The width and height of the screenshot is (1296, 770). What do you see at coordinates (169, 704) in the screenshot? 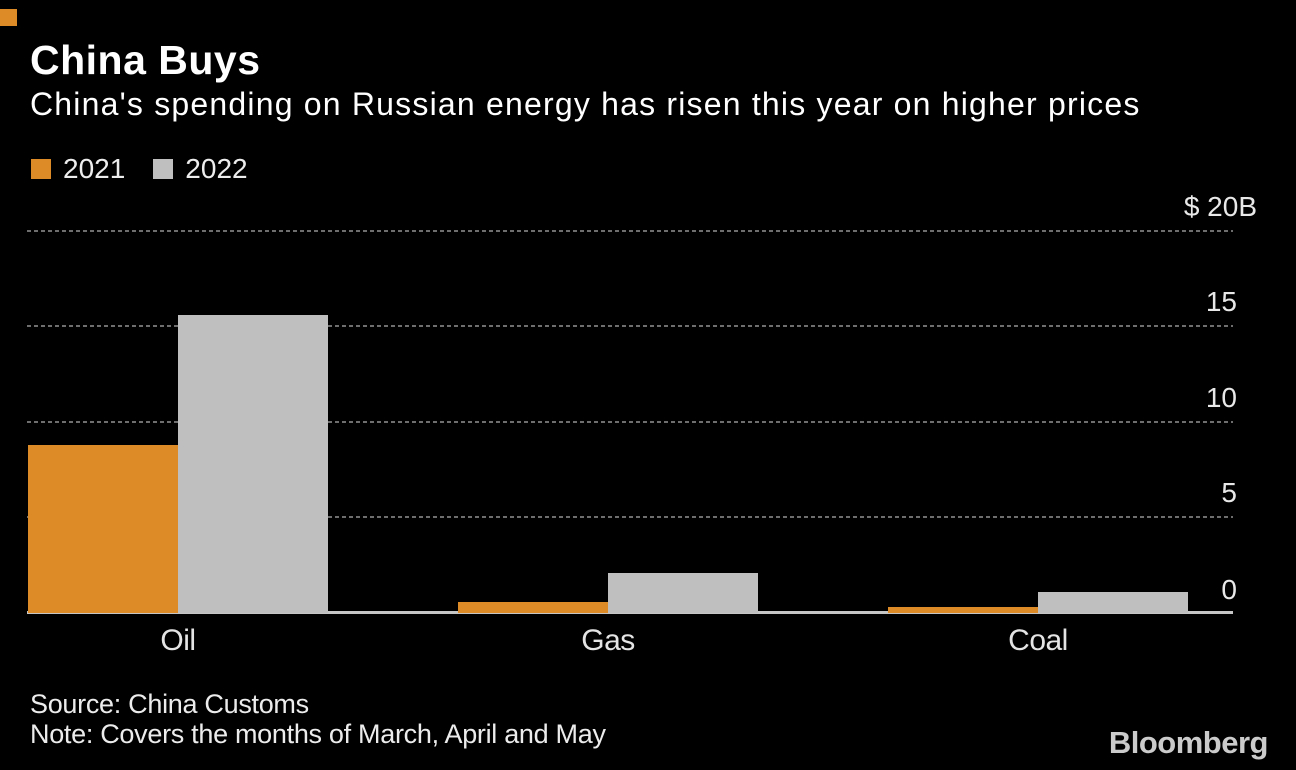
I see `source-text: Source: China Customs` at bounding box center [169, 704].